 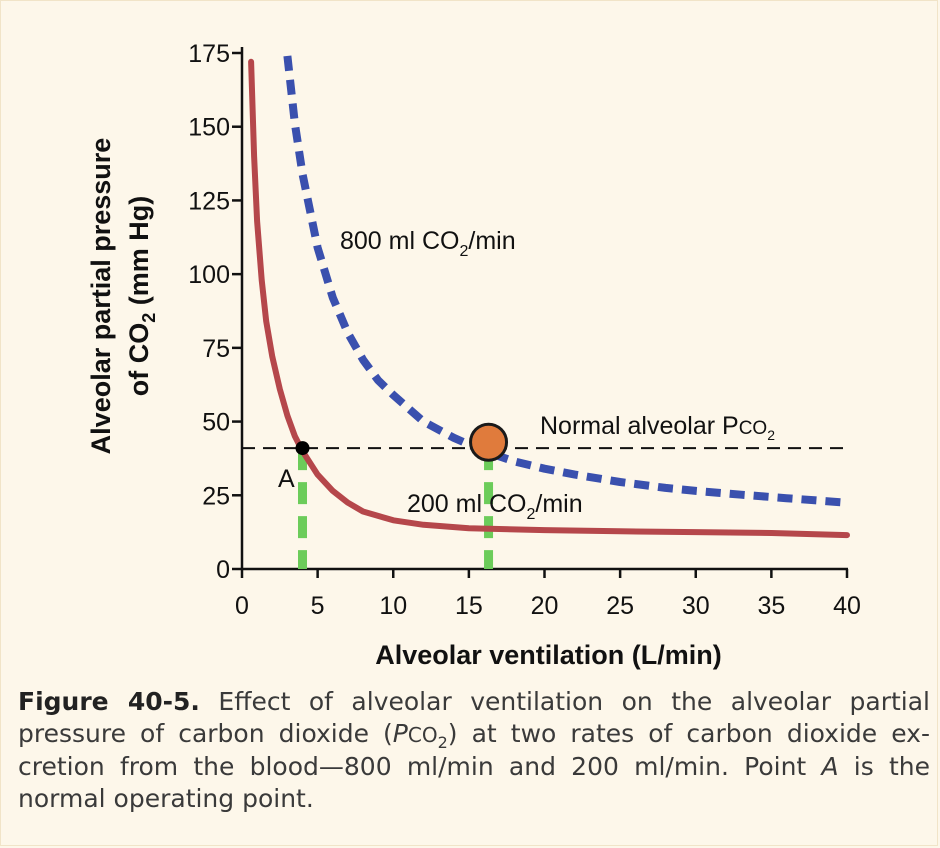 What do you see at coordinates (318, 606) in the screenshot?
I see `x-tick-label: 5` at bounding box center [318, 606].